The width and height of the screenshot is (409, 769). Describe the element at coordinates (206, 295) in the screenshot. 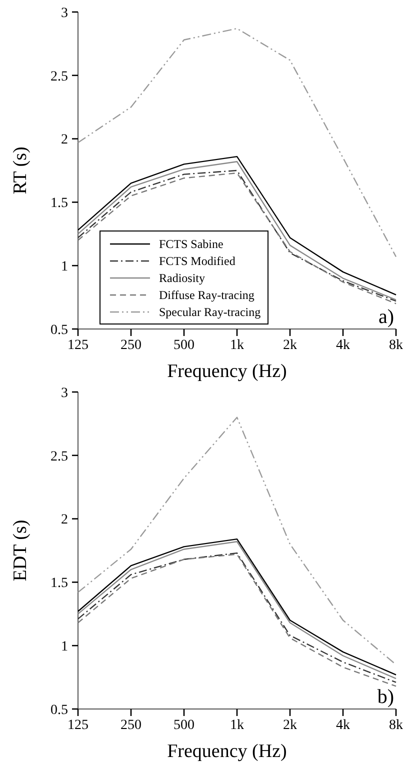

I see `legend-label: Diffuse Ray-tracing` at that location.